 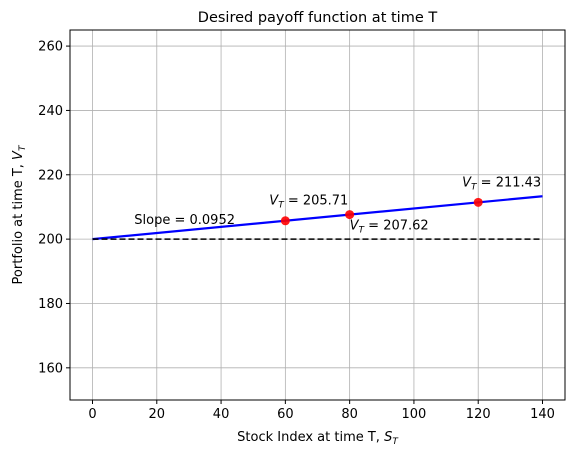 I want to click on series, so click(x=317, y=218).